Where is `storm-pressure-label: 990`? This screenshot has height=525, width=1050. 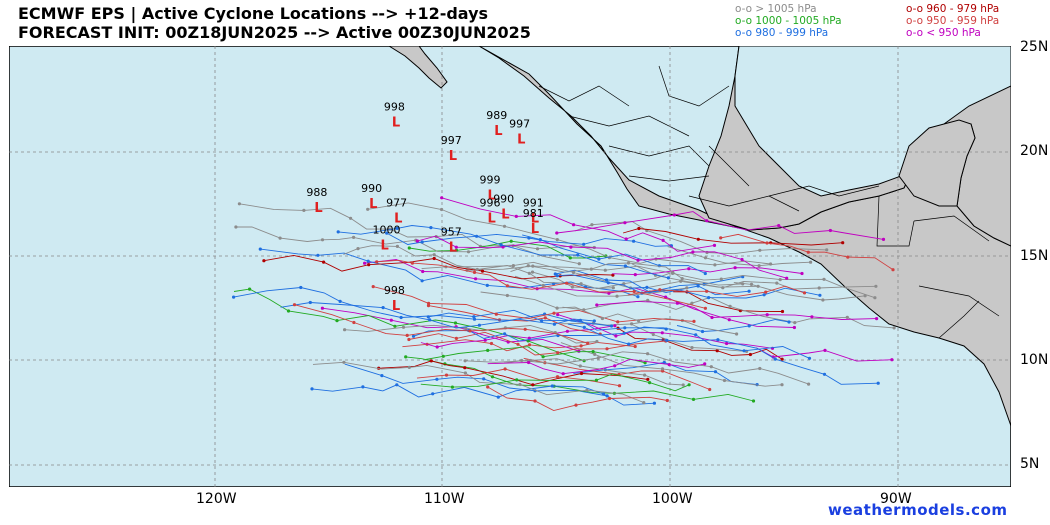 storm-pressure-label: 990 is located at coordinates (503, 198).